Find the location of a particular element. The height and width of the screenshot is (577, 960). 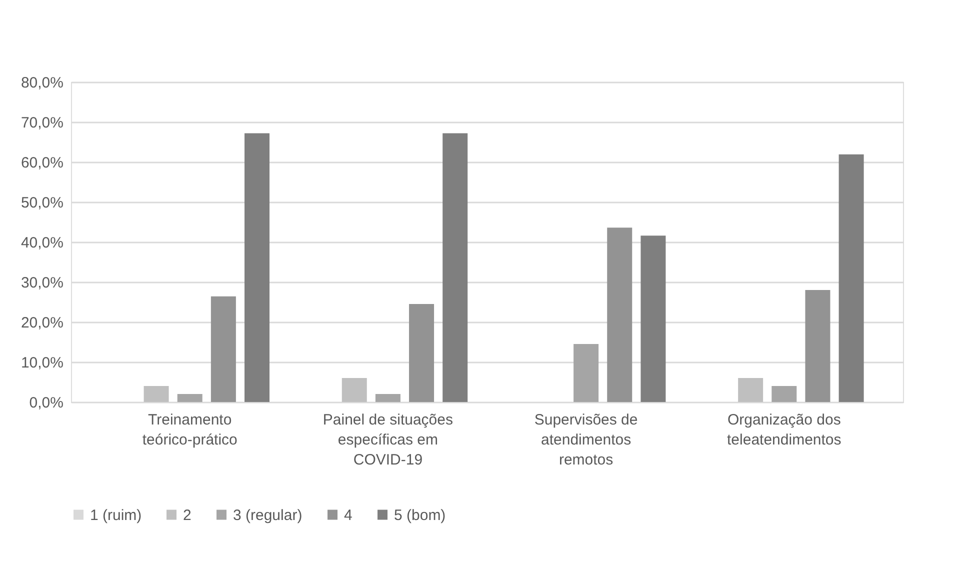

y-tick-label: 50,0% is located at coordinates (42, 203).